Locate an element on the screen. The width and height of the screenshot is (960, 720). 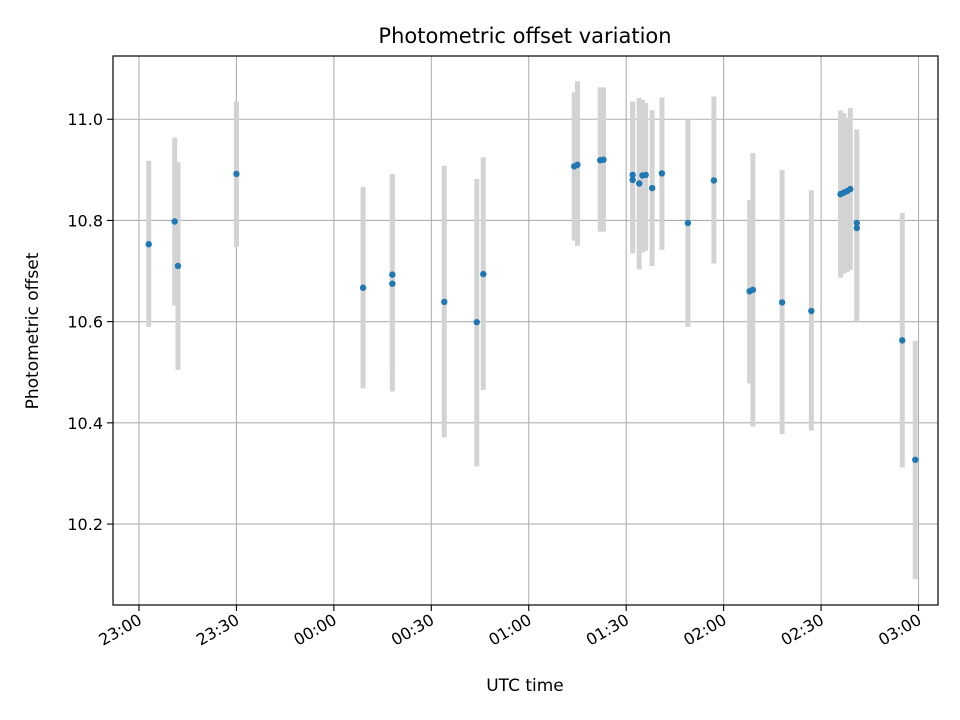
y-tick-label: 10.6 is located at coordinates (85, 322).